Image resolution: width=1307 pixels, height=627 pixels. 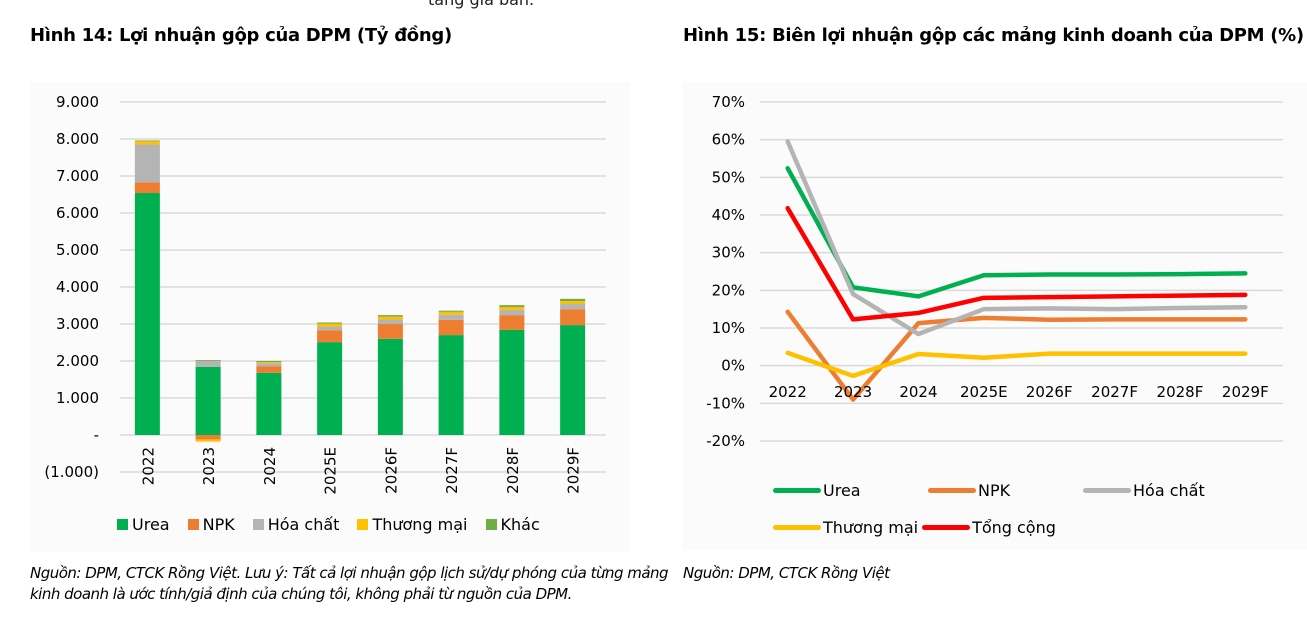 What do you see at coordinates (77, 398) in the screenshot?
I see `y-tick-label: 1.000` at bounding box center [77, 398].